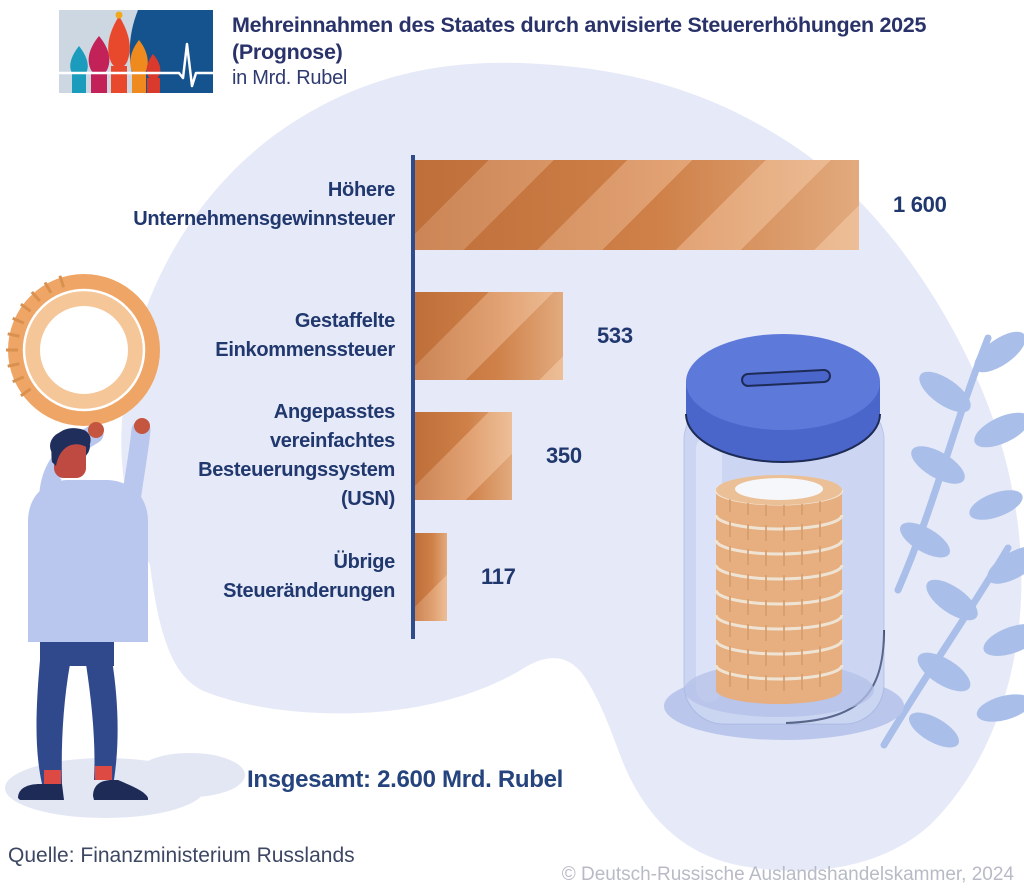 This screenshot has height=893, width=1024. I want to click on bar-value: 533, so click(615, 335).